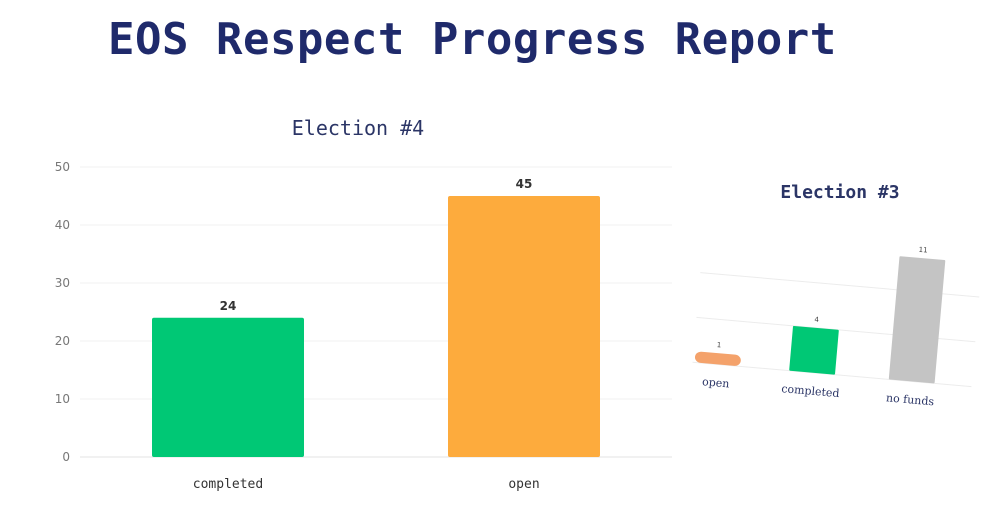  I want to click on y-tick-label: 40, so click(62, 225).